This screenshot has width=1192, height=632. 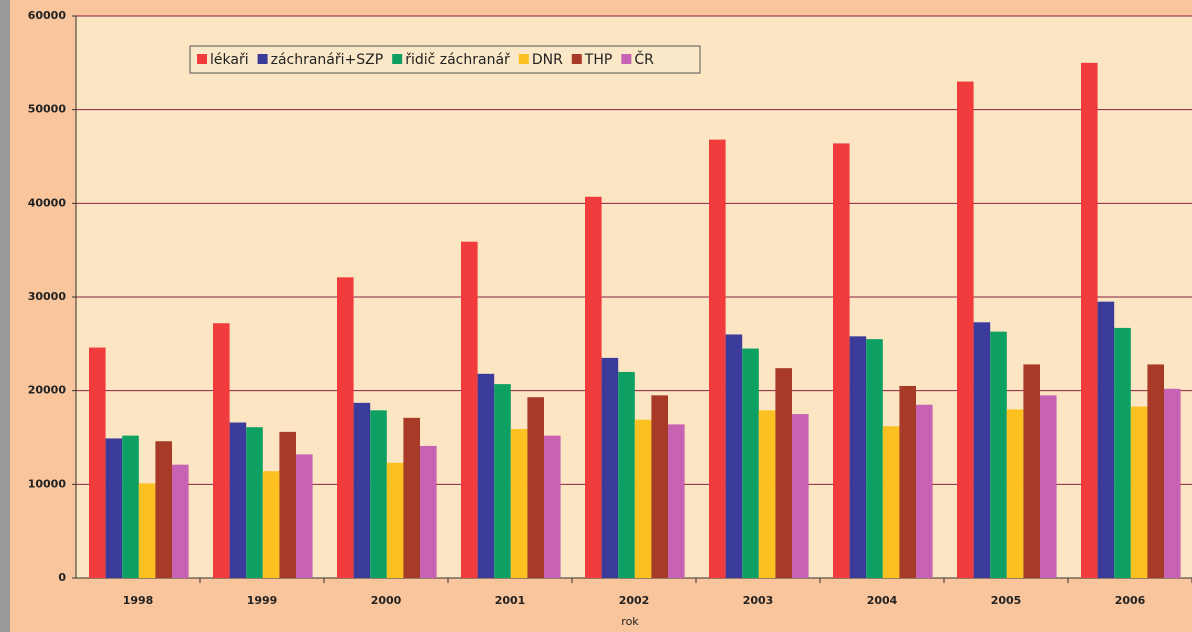 What do you see at coordinates (47, 483) in the screenshot?
I see `y-tick-label: 10000` at bounding box center [47, 483].